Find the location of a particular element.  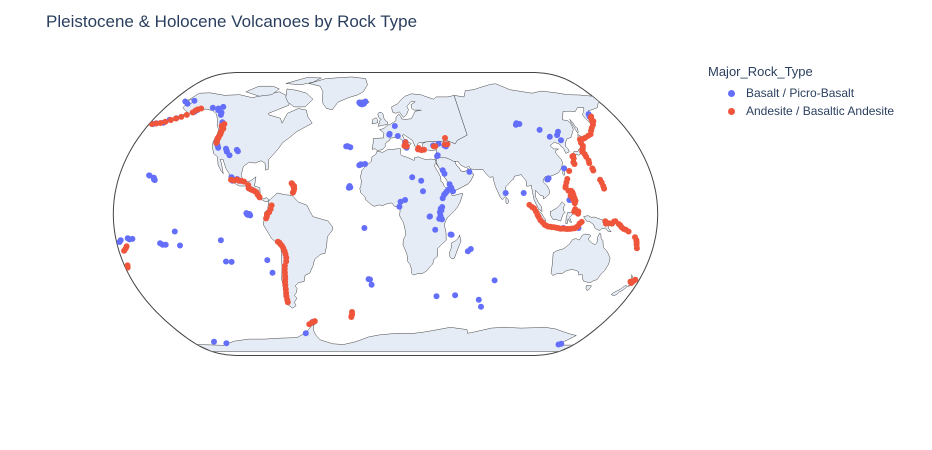

legend-item-andesite: Andesite / Basaltic Andesite is located at coordinates (801, 111).